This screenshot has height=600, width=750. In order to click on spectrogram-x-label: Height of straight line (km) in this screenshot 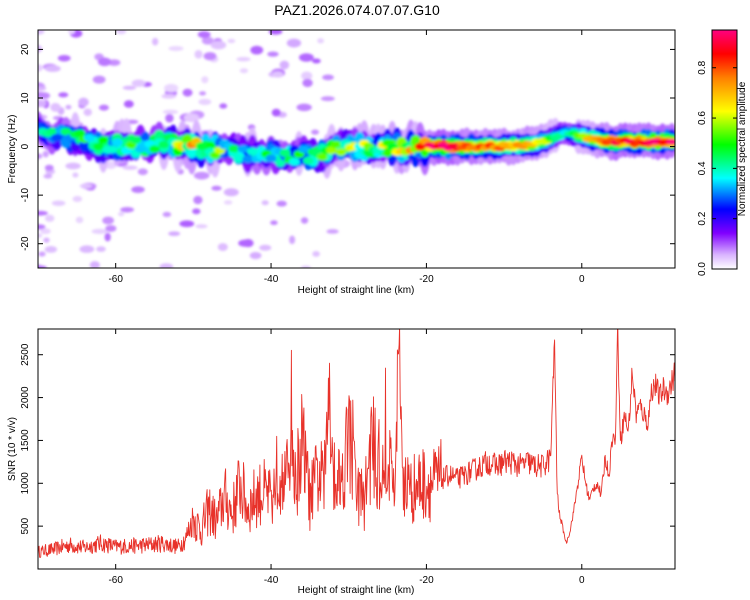, I will do `click(356, 290)`.